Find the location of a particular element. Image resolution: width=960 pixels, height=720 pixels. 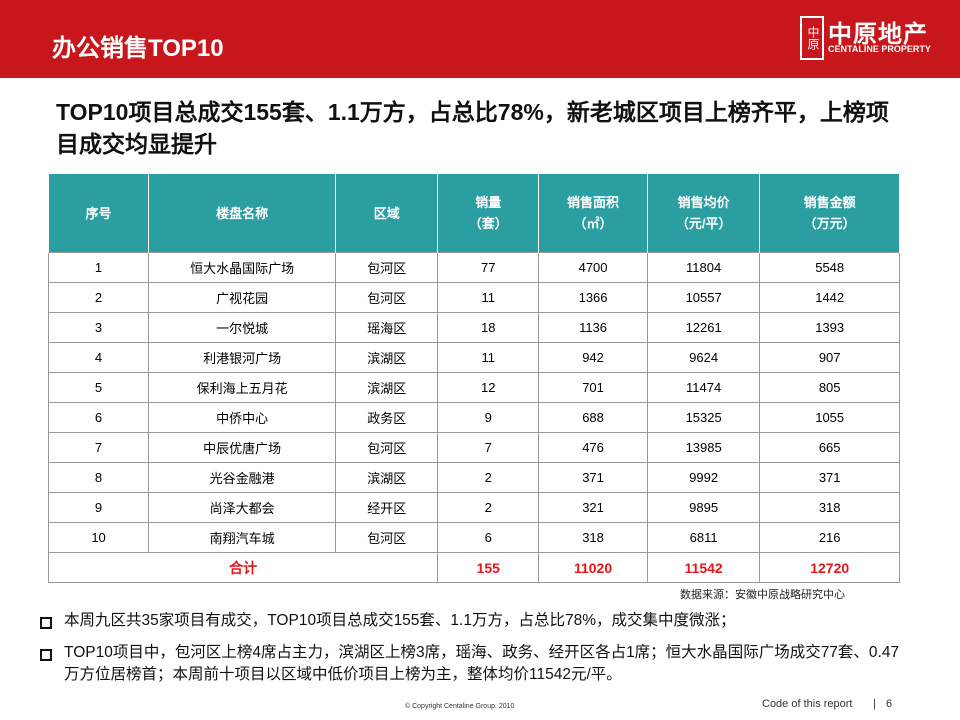

table-cell: 9992 is located at coordinates (703, 477).